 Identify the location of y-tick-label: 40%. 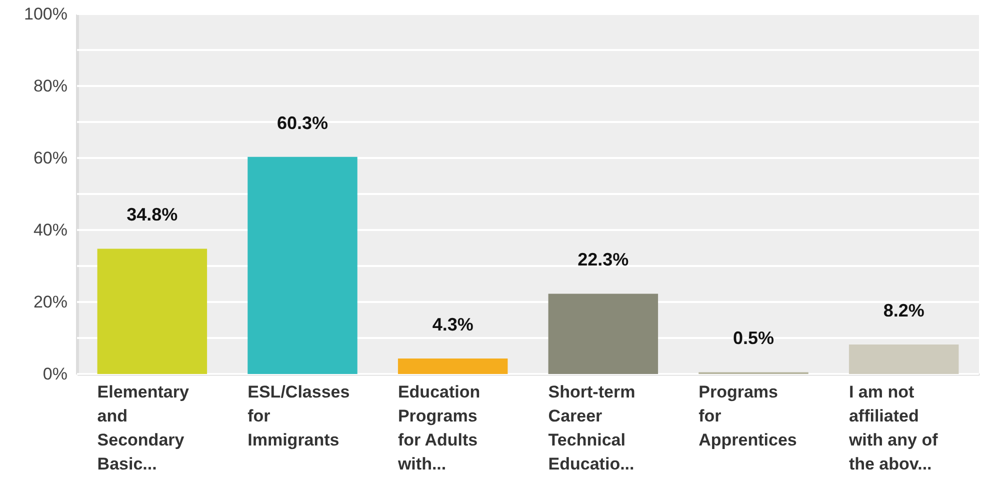
(50, 230).